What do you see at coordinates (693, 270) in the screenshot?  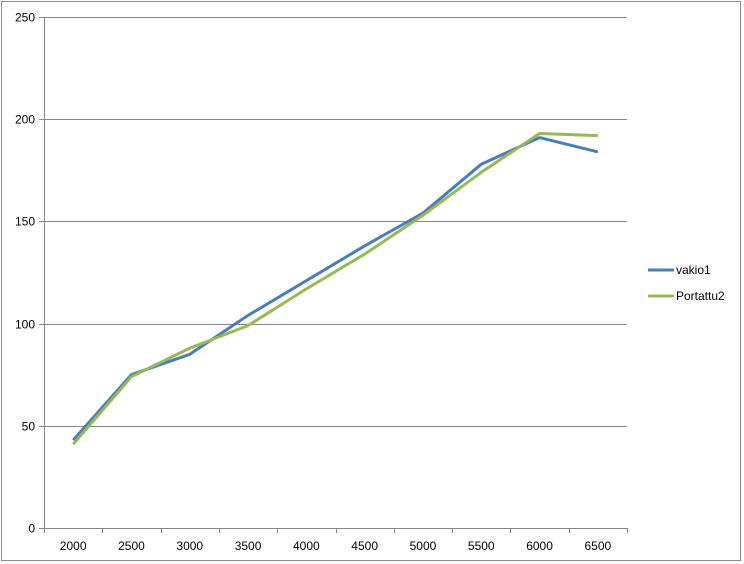 I see `legend-label-vakio1: vakio1` at bounding box center [693, 270].